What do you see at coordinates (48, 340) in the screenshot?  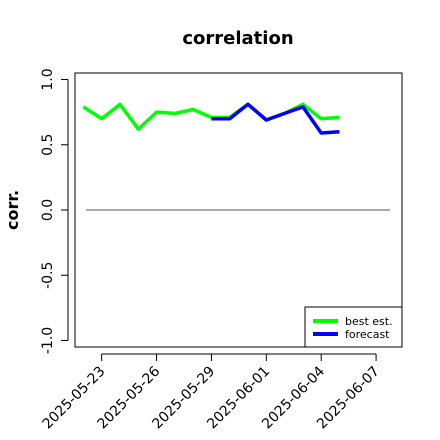 I see `y-tick-label: -1.0` at bounding box center [48, 340].